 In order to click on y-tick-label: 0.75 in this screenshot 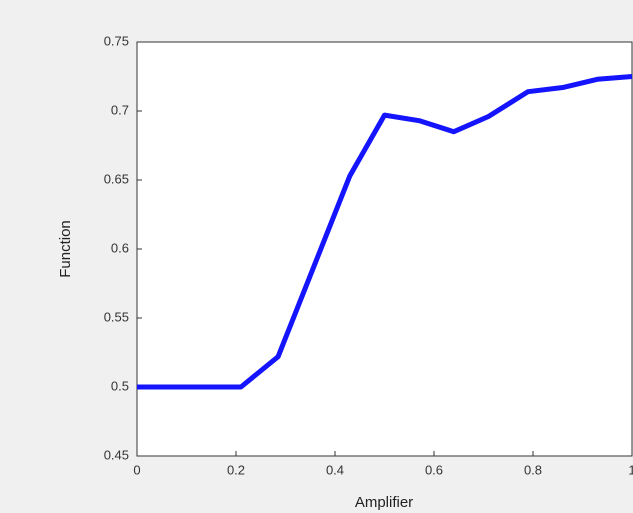, I will do `click(116, 40)`.